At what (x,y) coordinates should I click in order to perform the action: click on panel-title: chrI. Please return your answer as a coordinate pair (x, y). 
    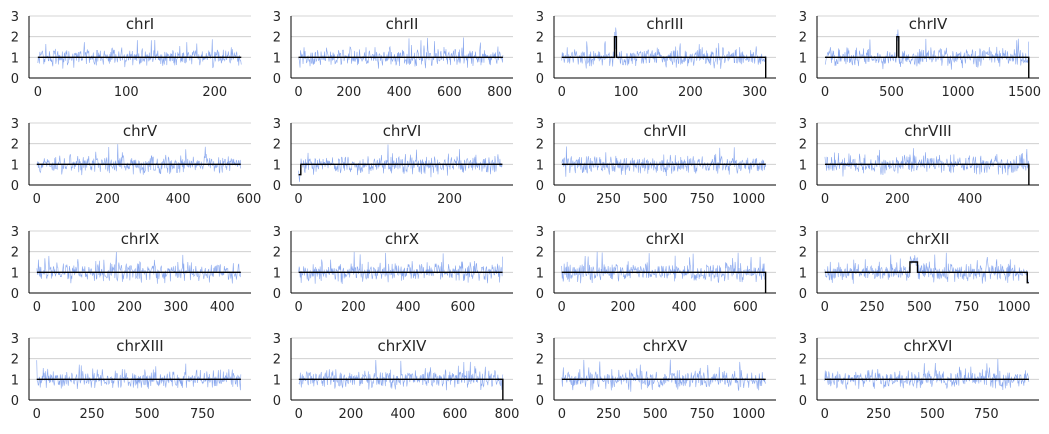
    Looking at the image, I should click on (140, 24).